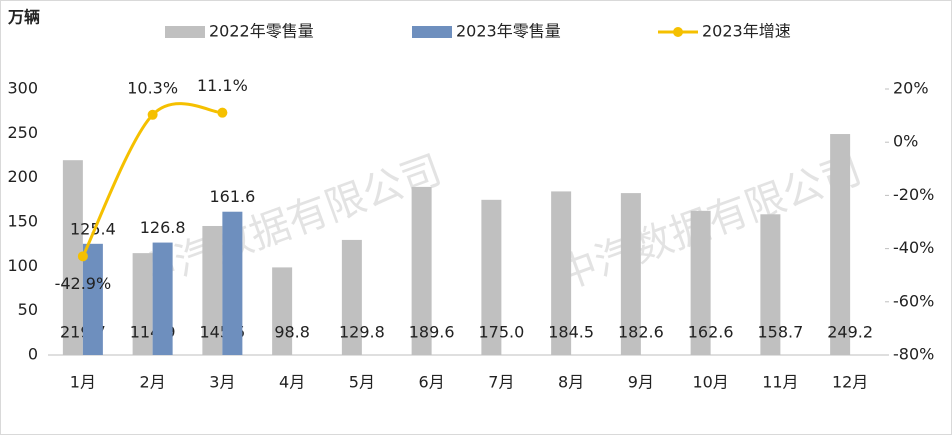  What do you see at coordinates (501, 332) in the screenshot?
I see `data-label: 175.0` at bounding box center [501, 332].